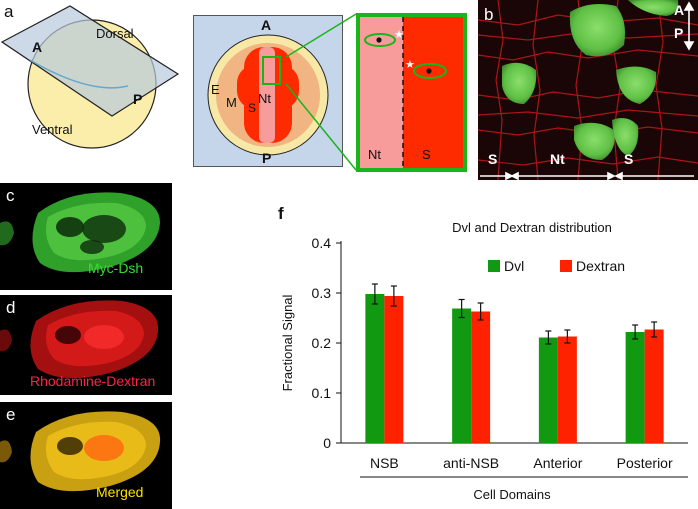 This screenshot has height=509, width=698. What do you see at coordinates (137, 99) in the screenshot?
I see `posterior-label: P` at bounding box center [137, 99].